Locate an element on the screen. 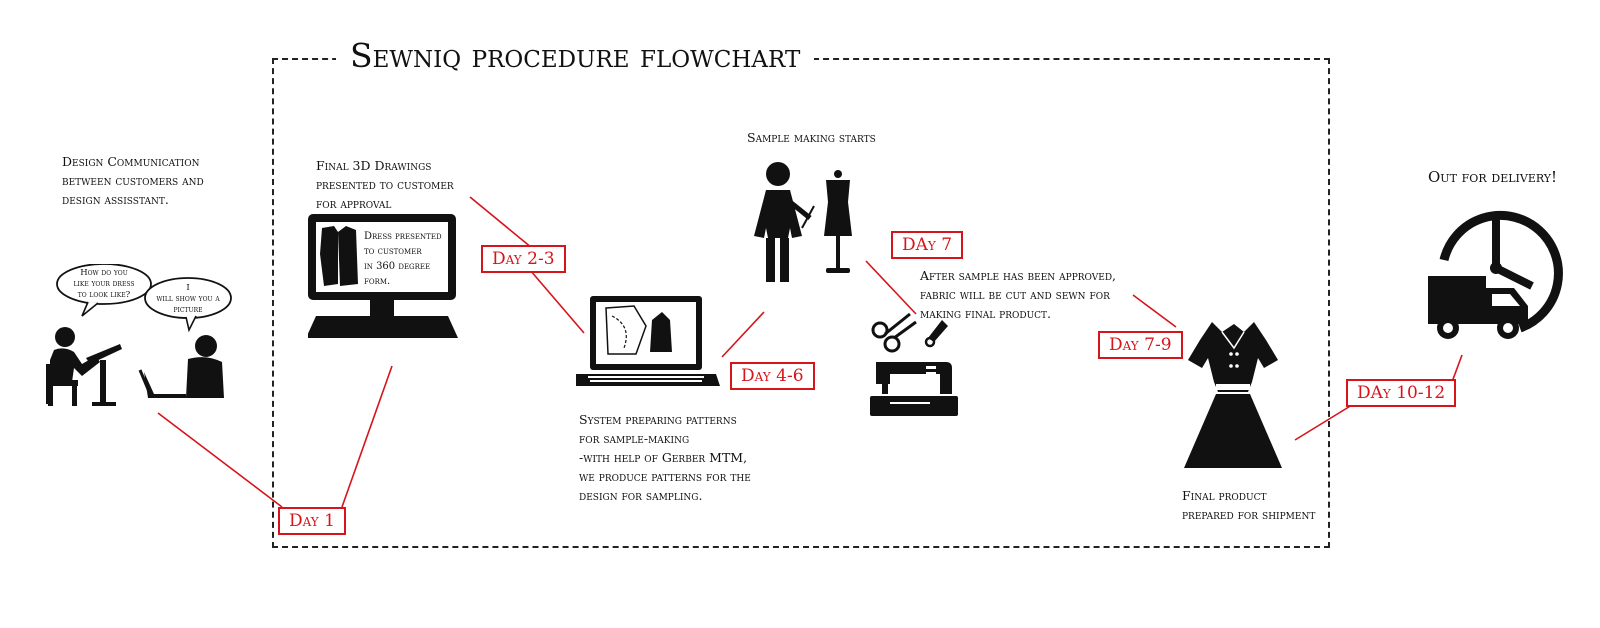 The width and height of the screenshot is (1600, 628). customer-bubble-text: How do you like your dress to look like? is located at coordinates (104, 284).